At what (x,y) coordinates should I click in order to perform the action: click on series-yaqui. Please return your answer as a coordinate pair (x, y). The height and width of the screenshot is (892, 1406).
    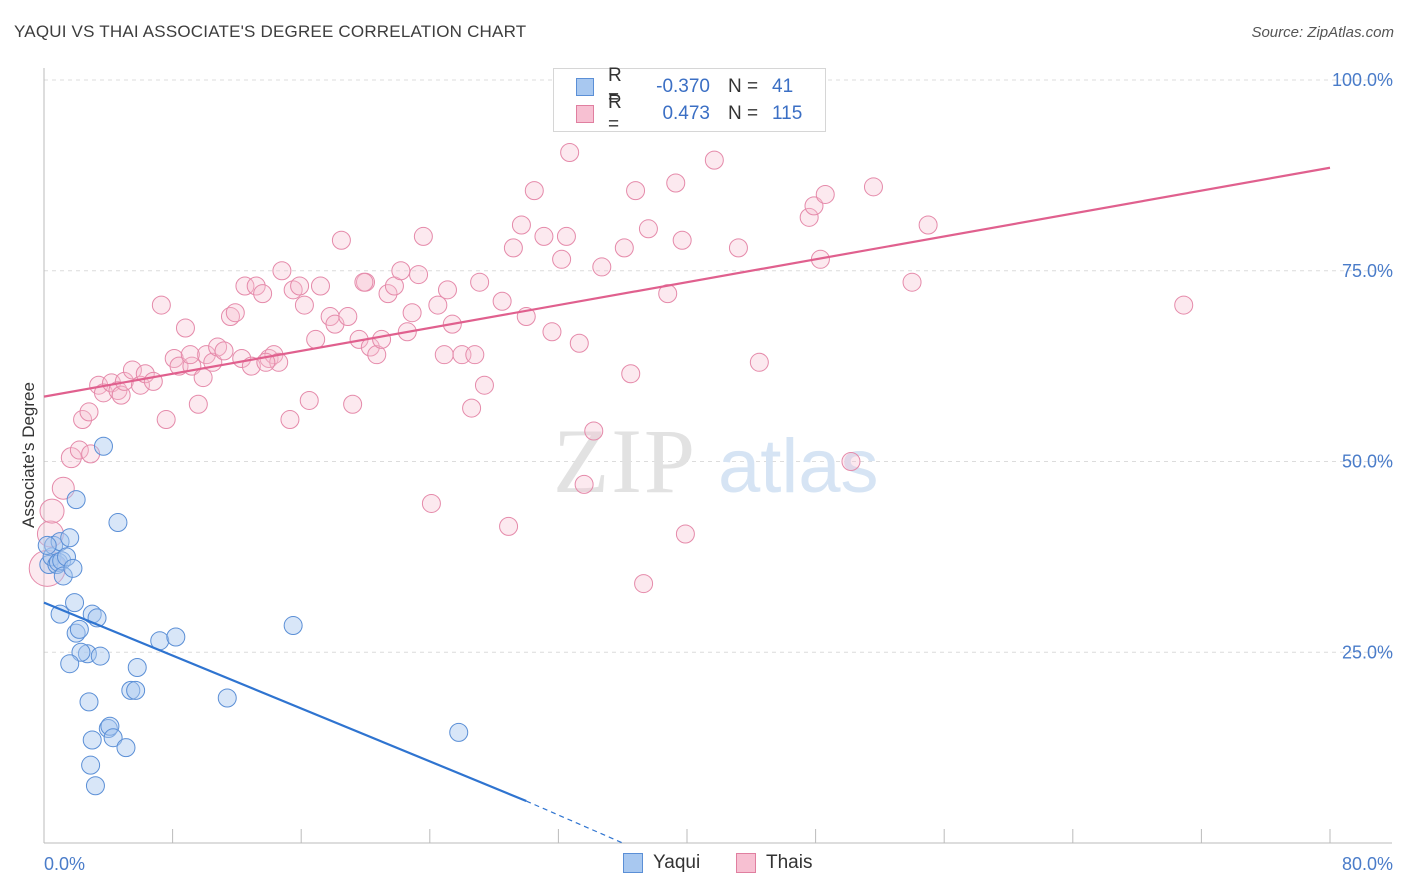
    Looking at the image, I should click on (253, 616).